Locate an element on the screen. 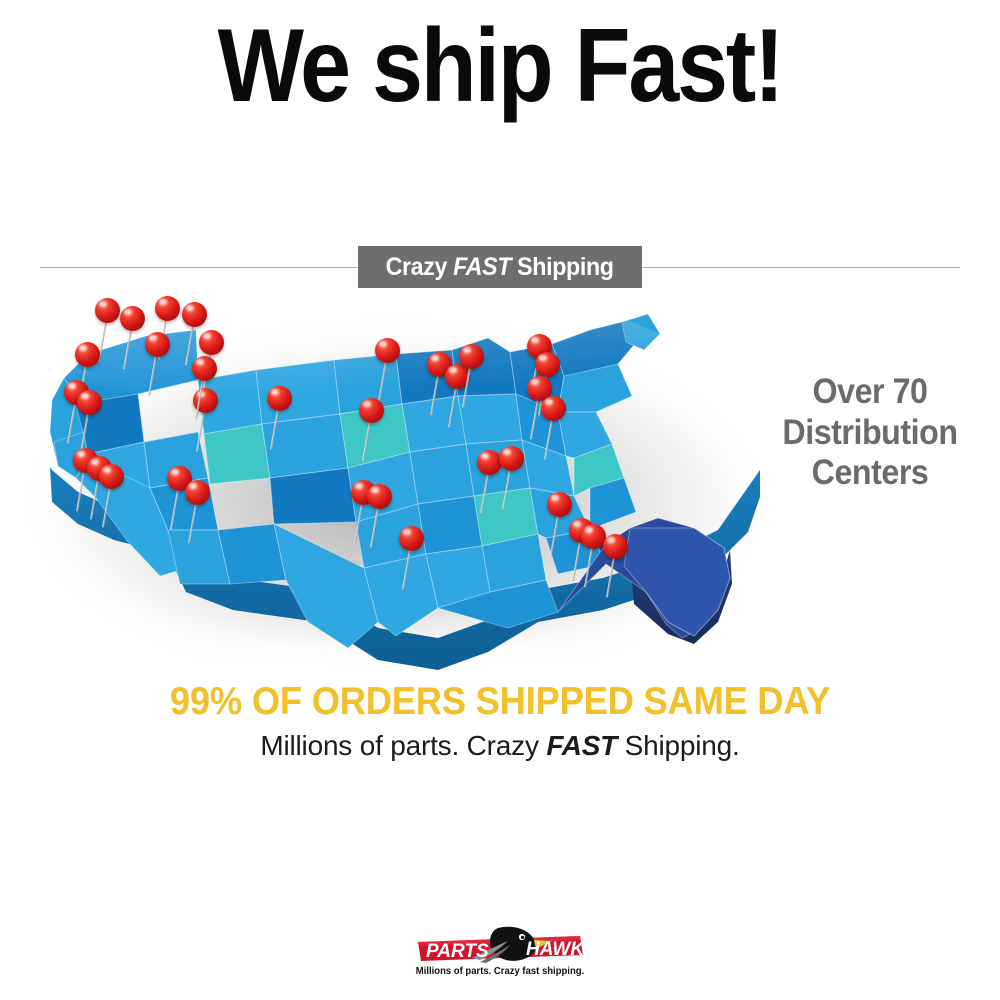  logo-graphic: PARTS HAWK is located at coordinates (501, 944).